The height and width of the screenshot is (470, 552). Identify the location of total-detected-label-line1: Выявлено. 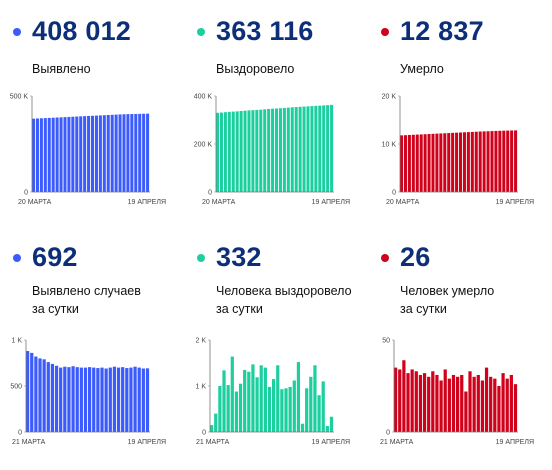
(61, 69).